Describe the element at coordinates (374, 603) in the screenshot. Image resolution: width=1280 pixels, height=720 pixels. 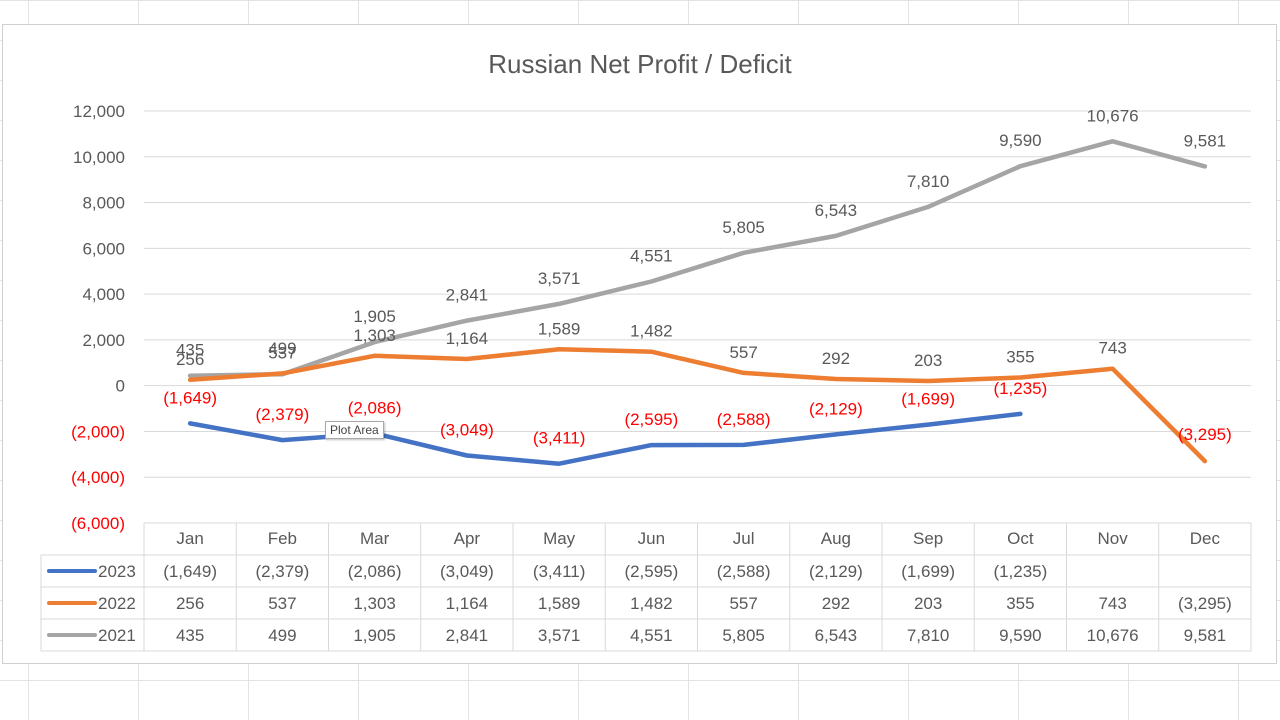
I see `table-cell: 1,303` at that location.